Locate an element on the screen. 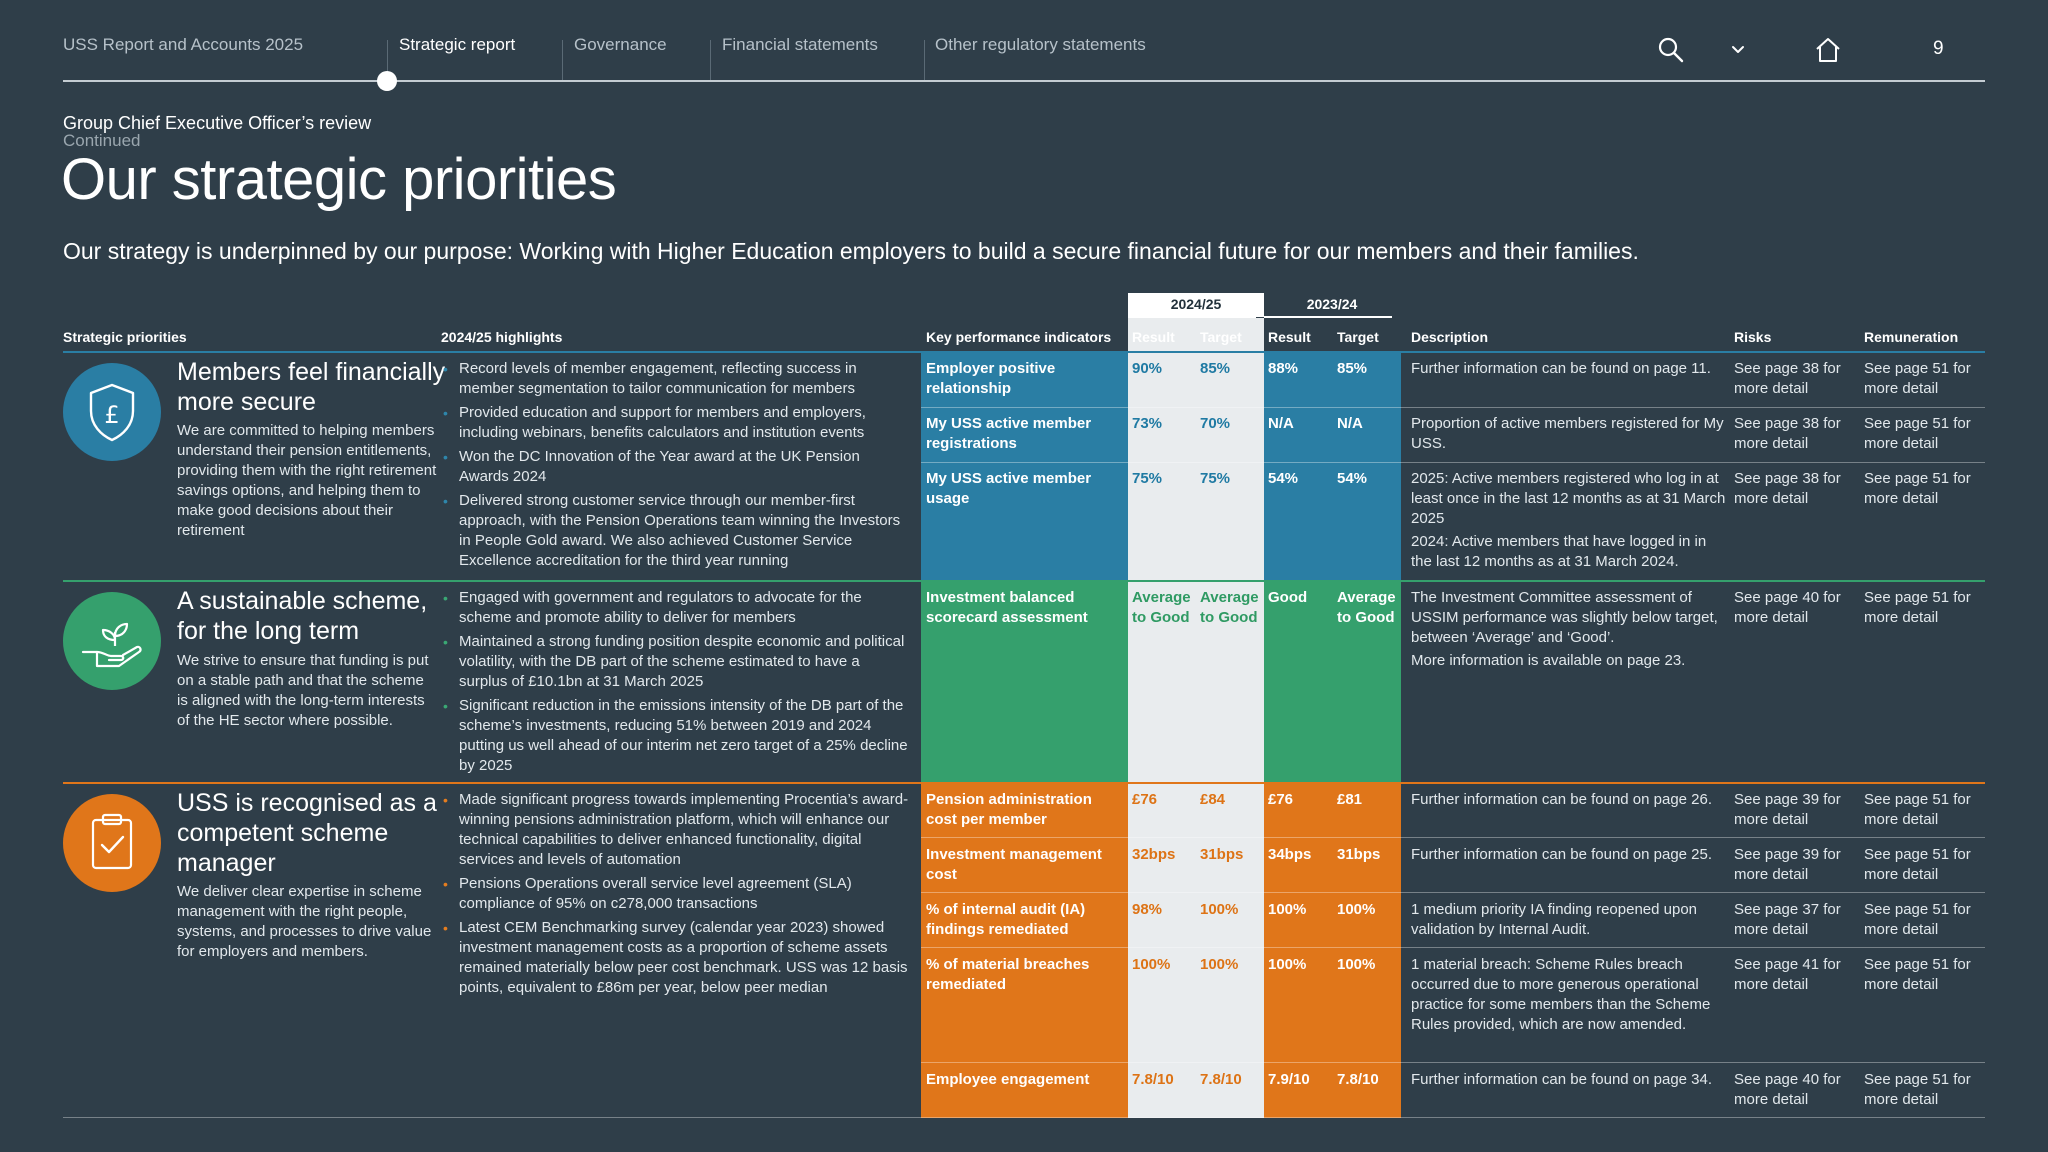 This screenshot has height=1152, width=2048. tab-governance: Governance is located at coordinates (620, 44).